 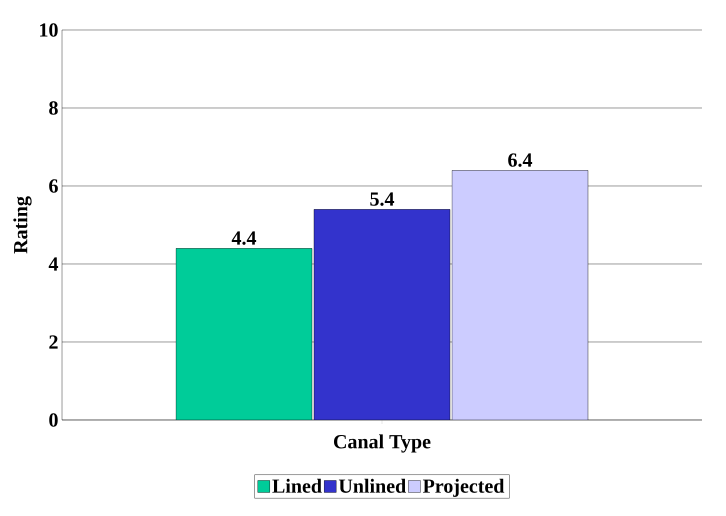 I want to click on y-tick-label: 10, so click(x=49, y=30).